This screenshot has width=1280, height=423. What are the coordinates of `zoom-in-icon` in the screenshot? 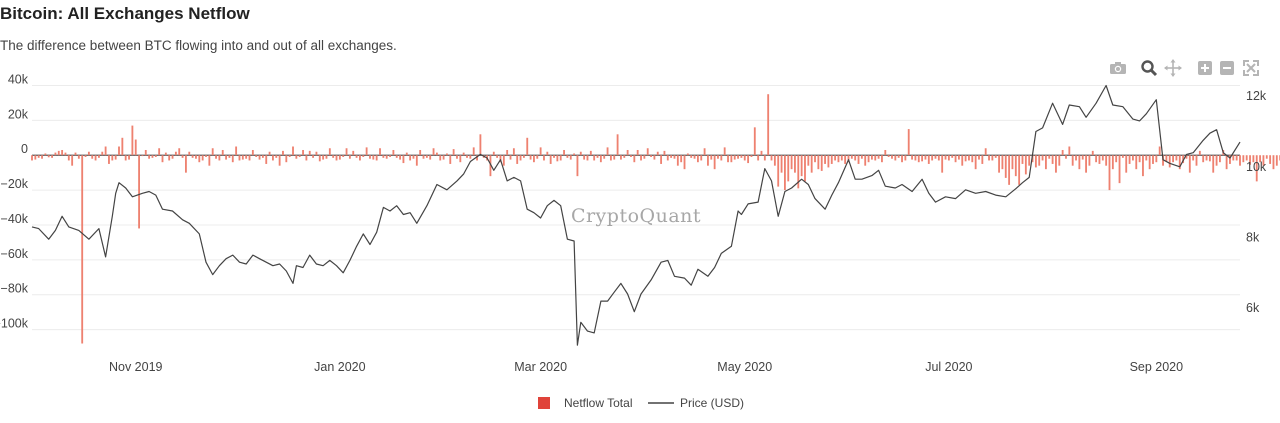 It's located at (1205, 68).